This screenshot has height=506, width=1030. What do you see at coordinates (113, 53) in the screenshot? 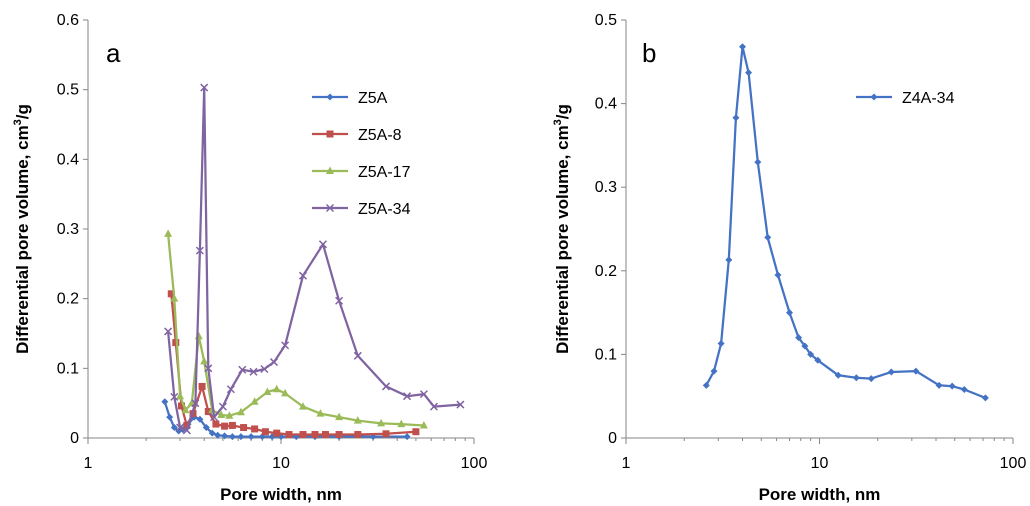
I see `panel-label: a` at bounding box center [113, 53].